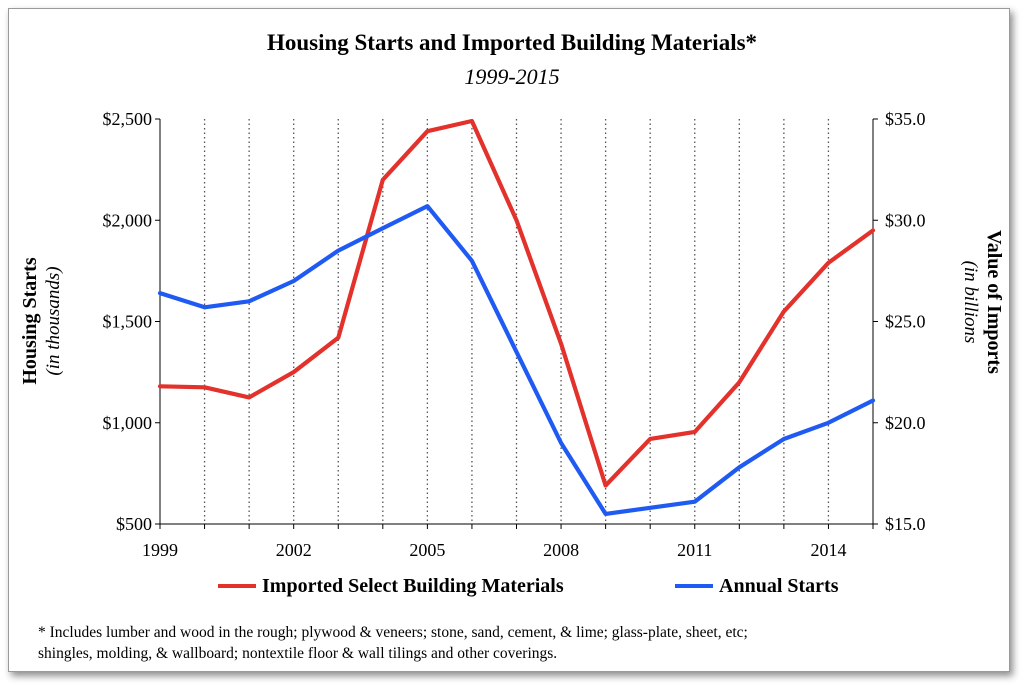  Describe the element at coordinates (905, 524) in the screenshot. I see `right-tick-label-0: $15.0` at that location.